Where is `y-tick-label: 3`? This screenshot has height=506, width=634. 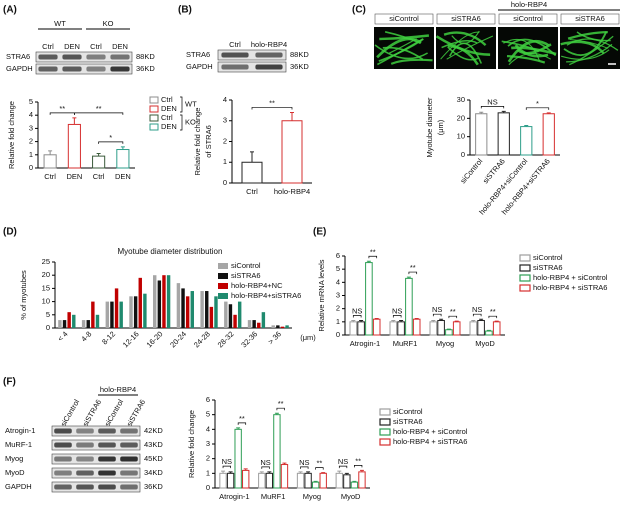 y-tick-label: 3 is located at coordinates (338, 294).